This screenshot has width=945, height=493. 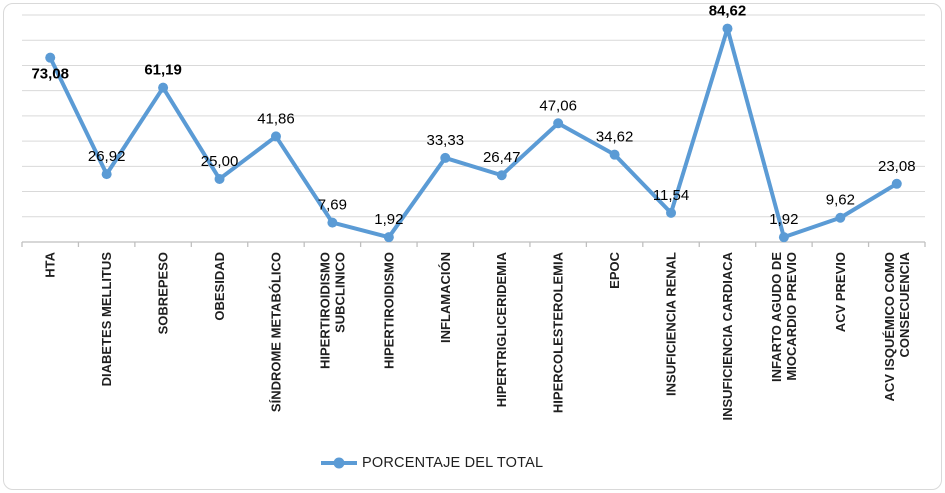 I want to click on category-label: INSUFICIENCIA CARDIACA, so click(x=727, y=335).